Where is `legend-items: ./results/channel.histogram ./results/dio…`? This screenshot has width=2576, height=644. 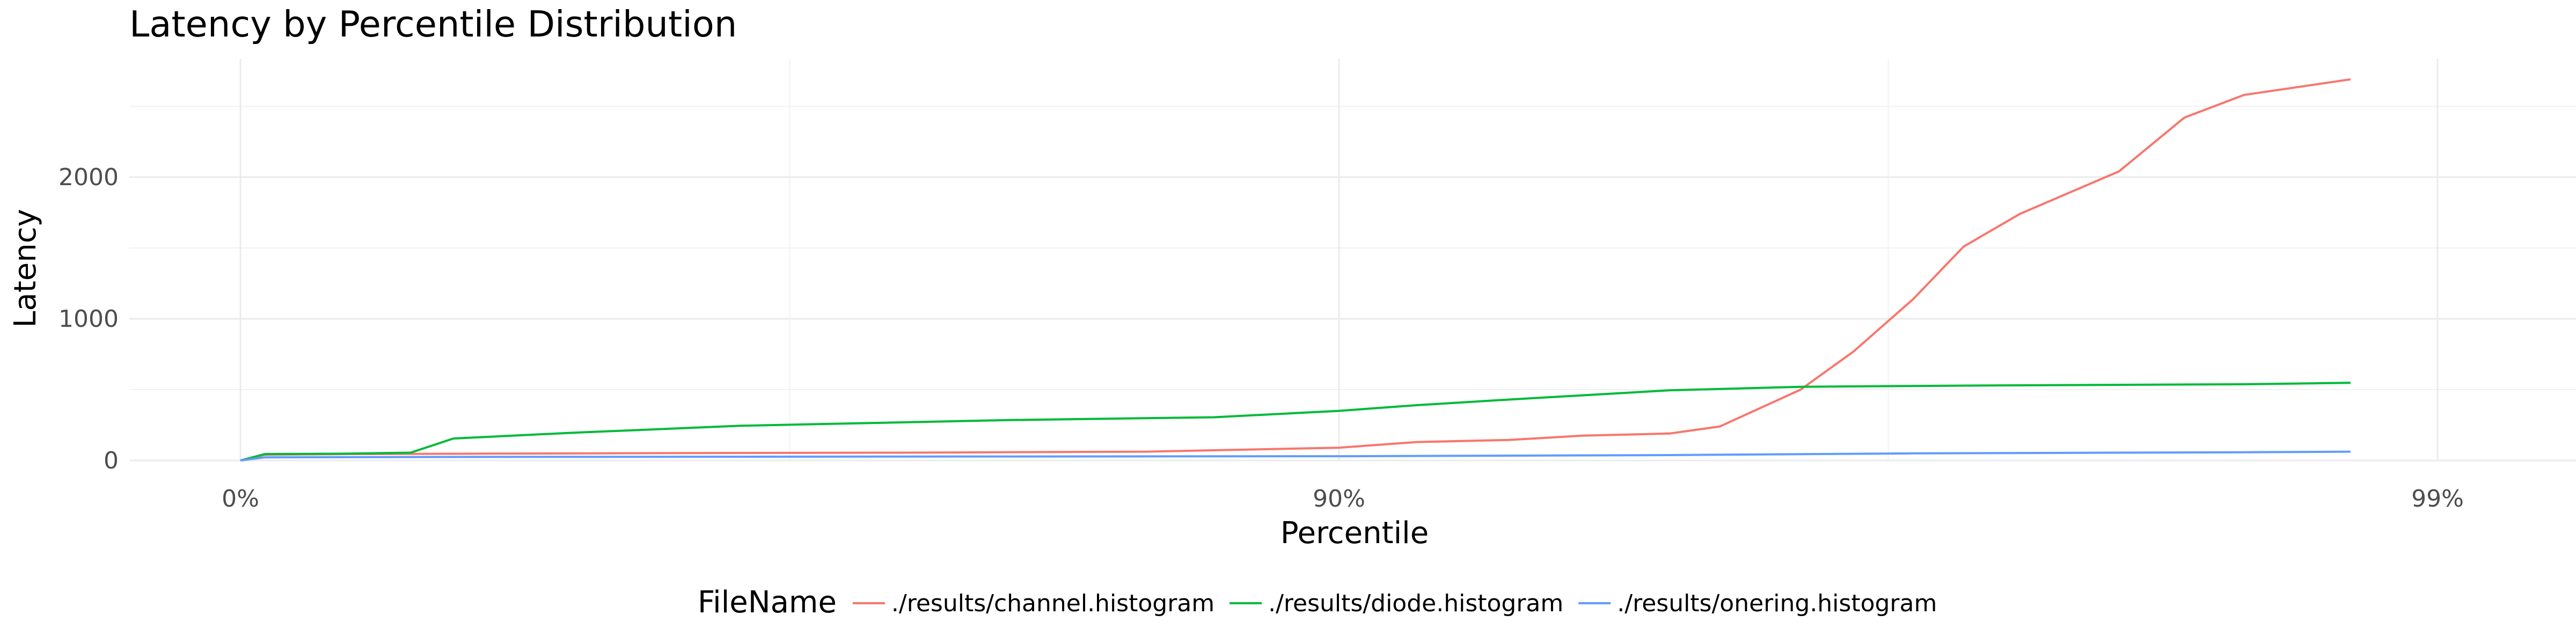
legend-items: ./results/channel.histogram ./results/dio… is located at coordinates (1394, 603).